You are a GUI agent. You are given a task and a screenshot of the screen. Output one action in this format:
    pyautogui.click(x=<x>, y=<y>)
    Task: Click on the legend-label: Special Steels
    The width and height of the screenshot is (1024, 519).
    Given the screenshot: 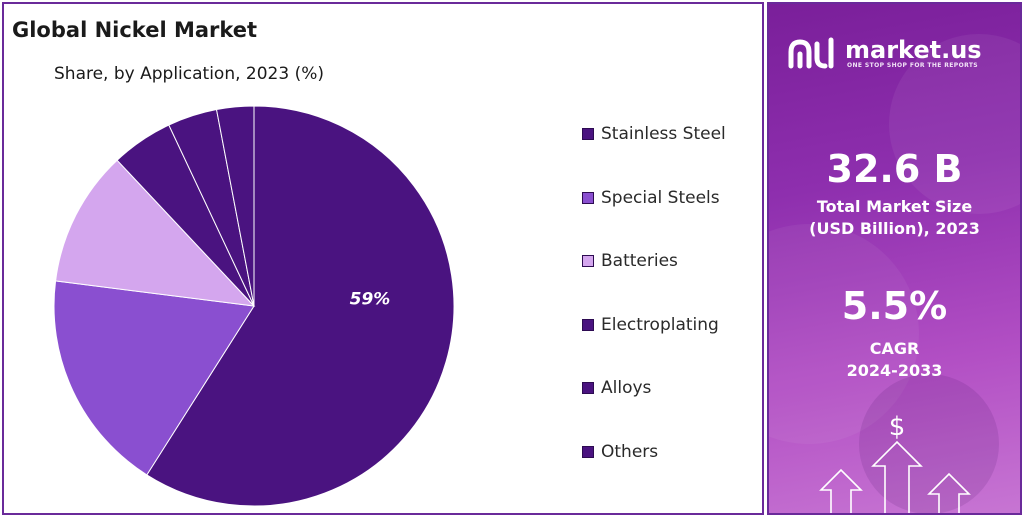 What is the action you would take?
    pyautogui.click(x=660, y=197)
    